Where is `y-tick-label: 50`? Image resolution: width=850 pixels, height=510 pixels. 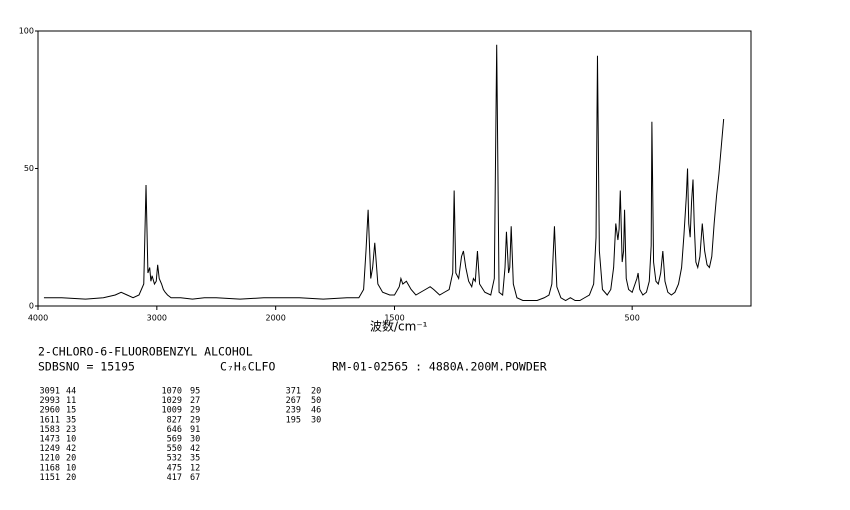 y-tick-label: 50 is located at coordinates (29, 168).